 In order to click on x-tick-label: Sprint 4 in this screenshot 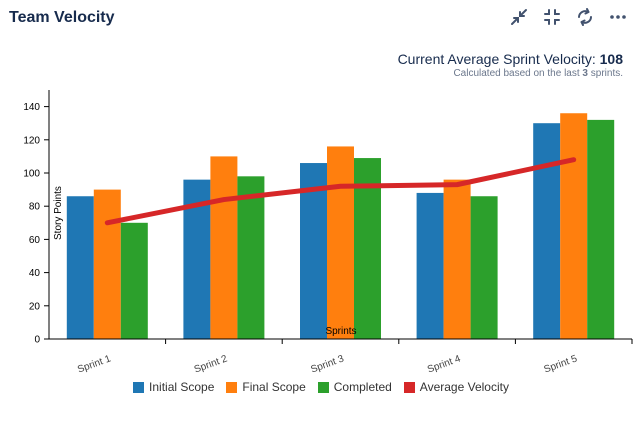, I will do `click(444, 364)`.